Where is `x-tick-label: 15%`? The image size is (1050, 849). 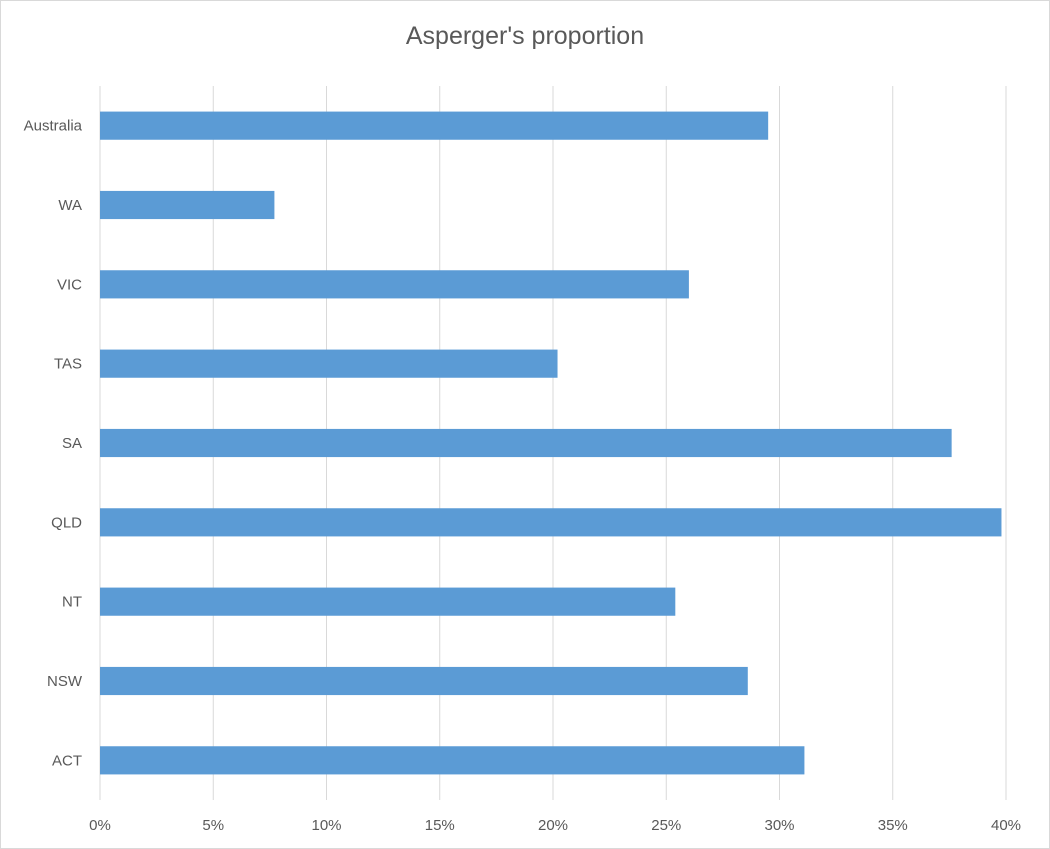 x-tick-label: 15% is located at coordinates (440, 825).